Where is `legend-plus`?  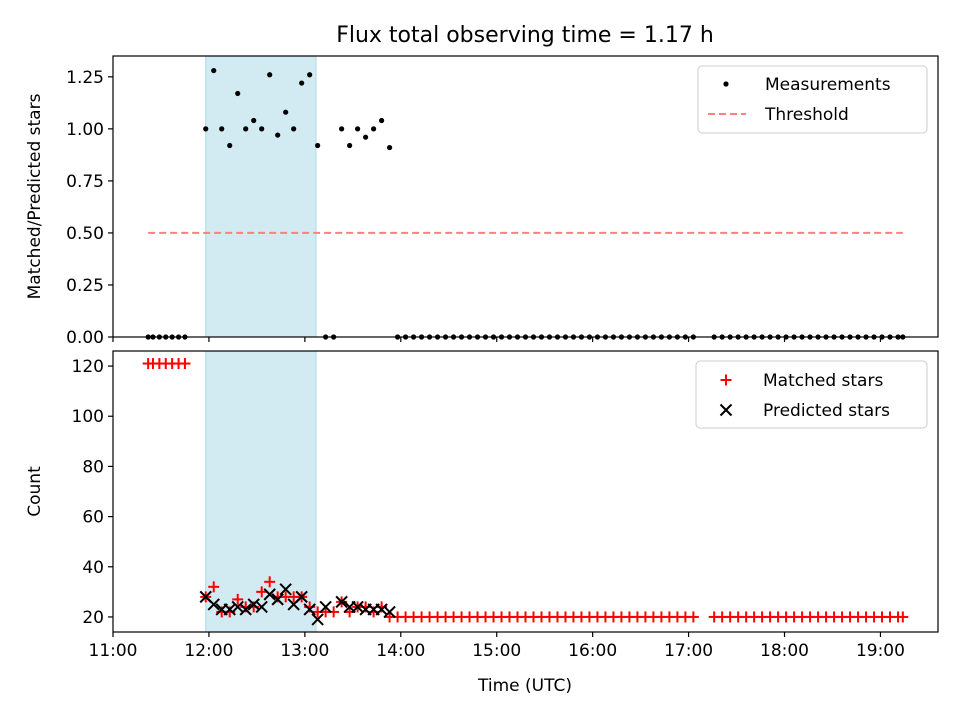 legend-plus is located at coordinates (726, 380).